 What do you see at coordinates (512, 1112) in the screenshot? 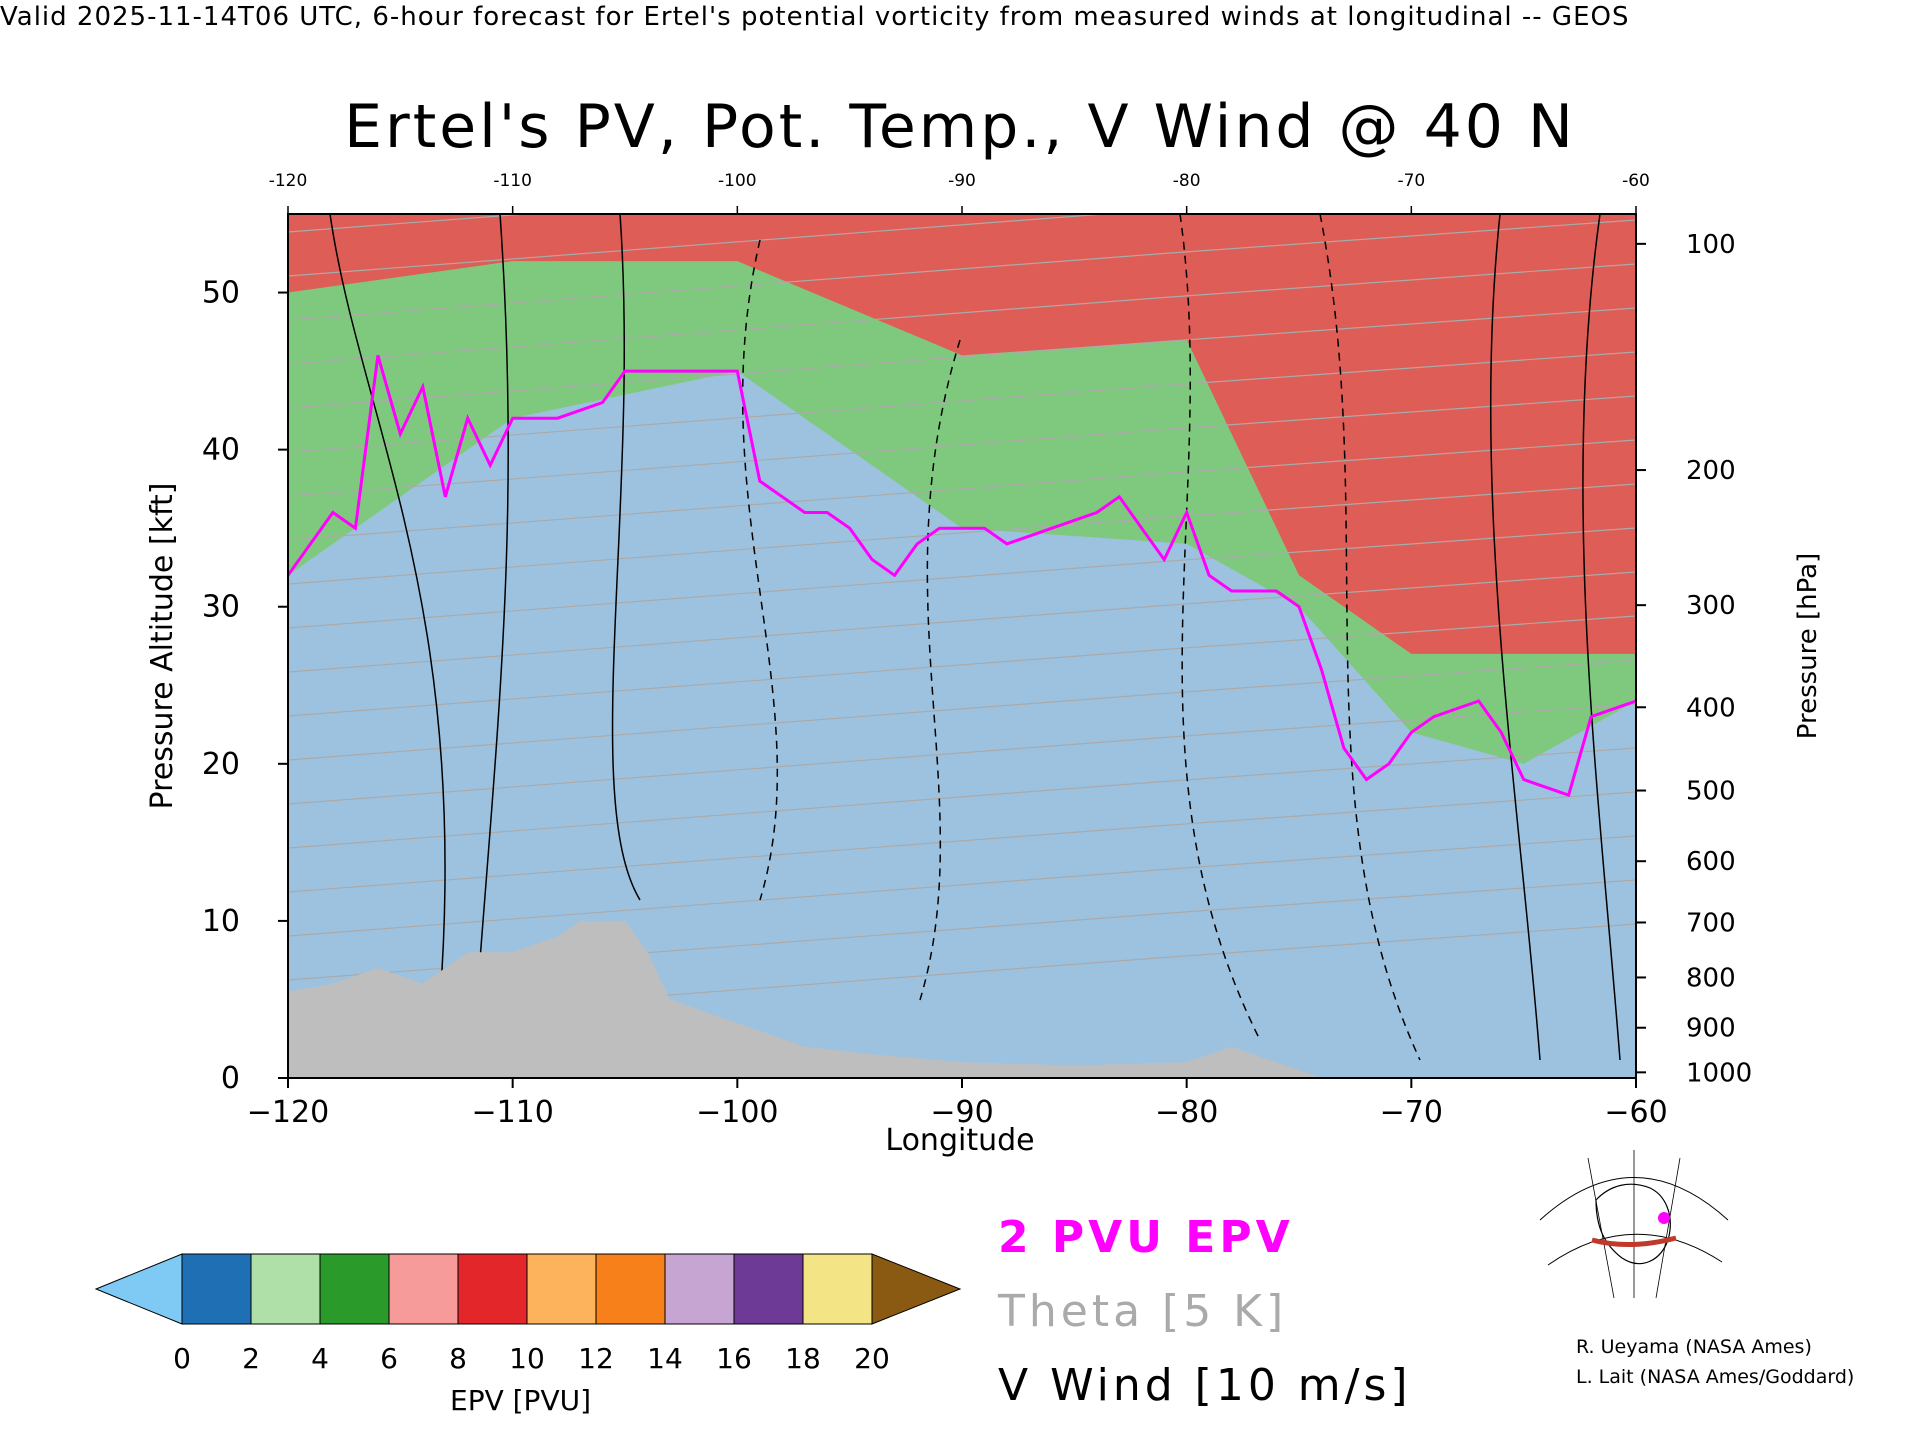
I see `x-tick-label: −110` at bounding box center [512, 1112].